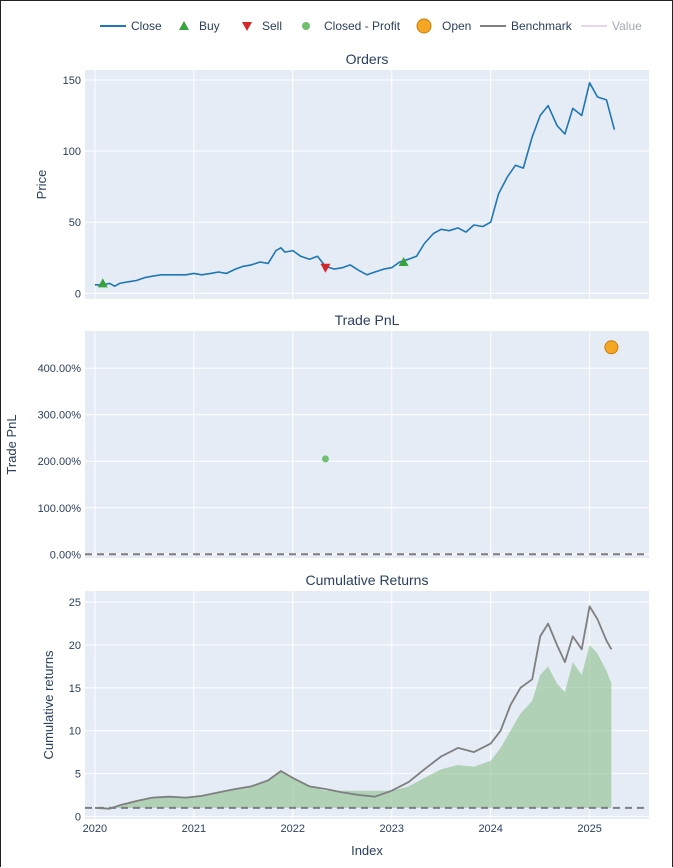 The width and height of the screenshot is (673, 868). Describe the element at coordinates (75, 223) in the screenshot. I see `y-tick-label: 50` at that location.